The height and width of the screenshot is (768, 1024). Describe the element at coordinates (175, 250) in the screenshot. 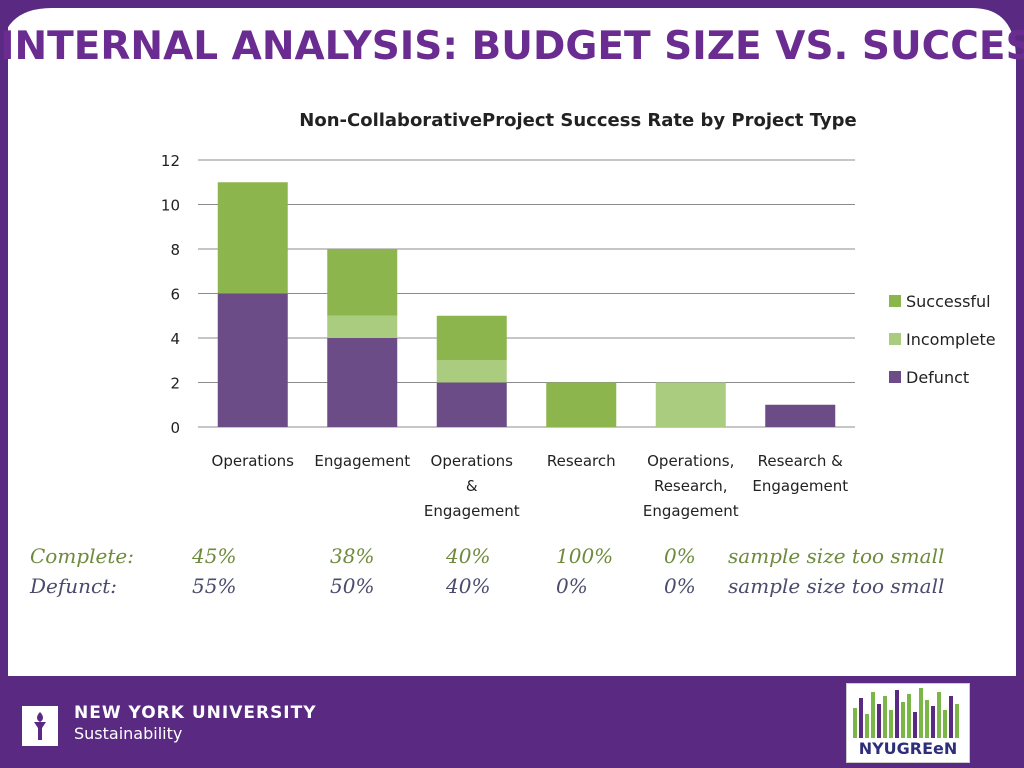

I see `y-tick-label: 8` at that location.